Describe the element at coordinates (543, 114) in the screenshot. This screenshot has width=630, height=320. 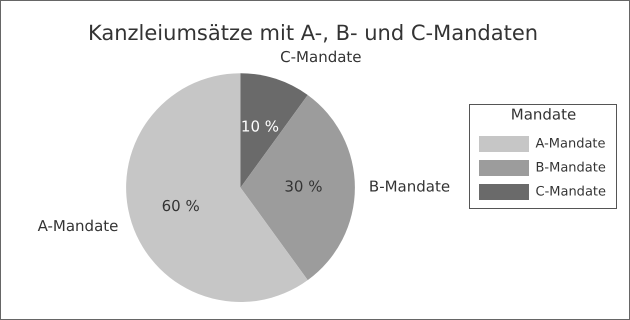
I see `legend-title: Mandate` at that location.